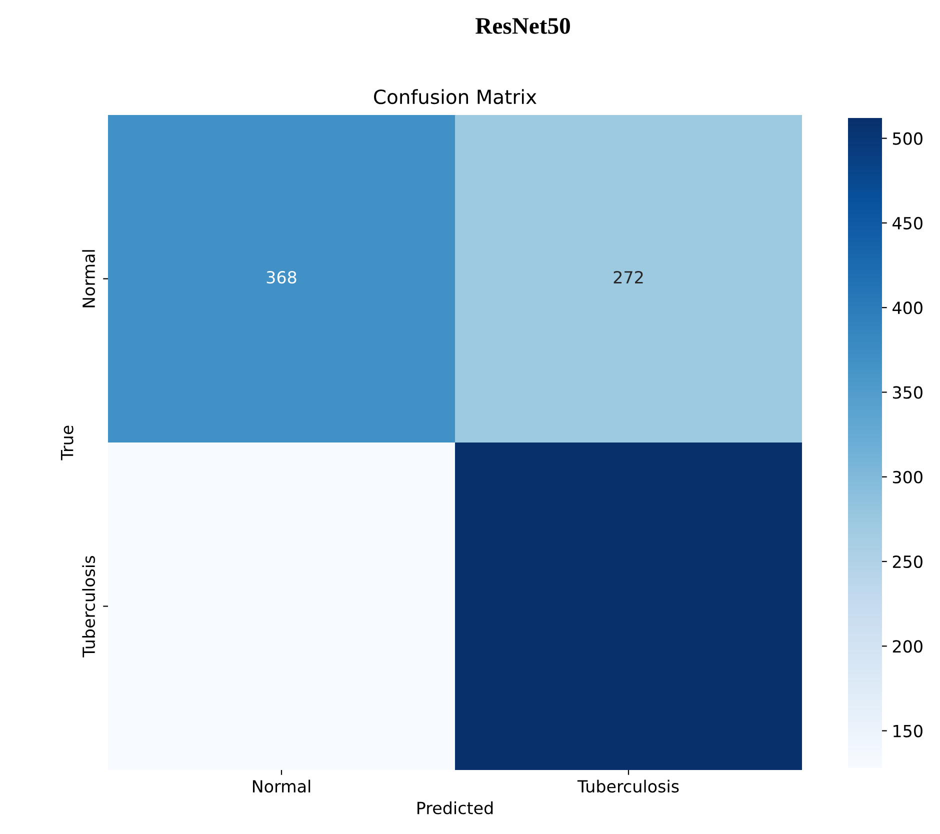 The image size is (940, 834). Describe the element at coordinates (907, 646) in the screenshot. I see `color-bar-label: 200` at that location.